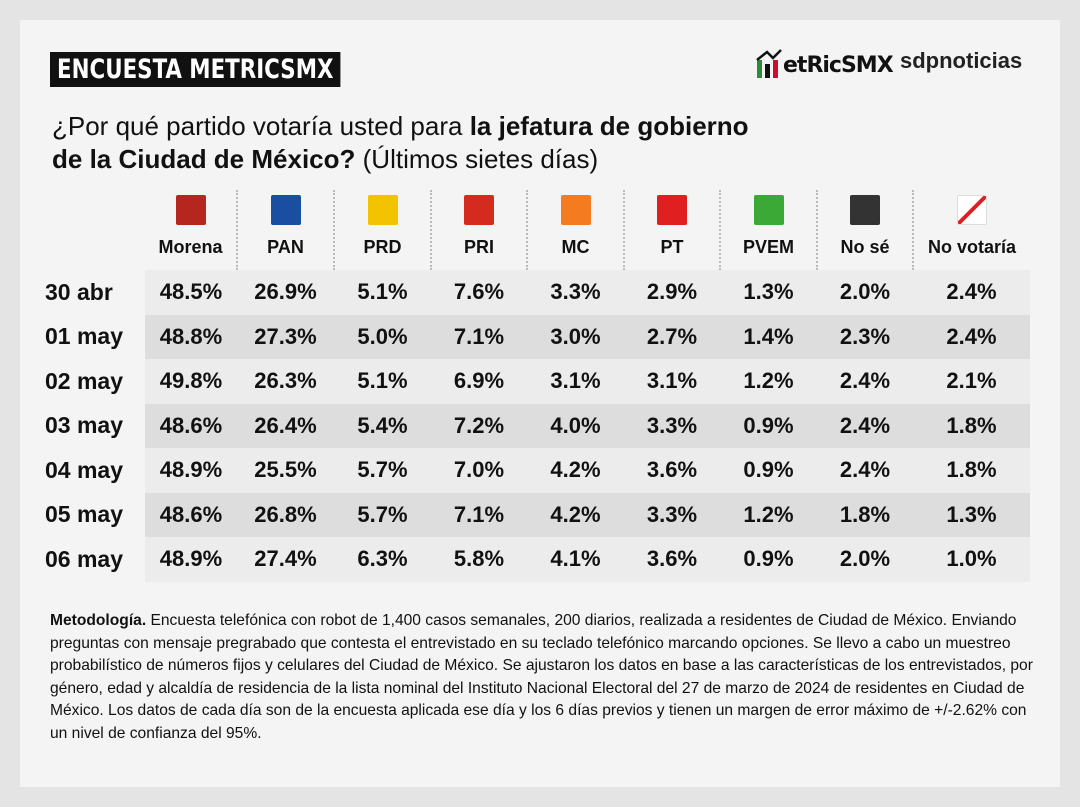 The width and height of the screenshot is (1080, 807). What do you see at coordinates (95, 381) in the screenshot?
I see `row-date: 02 may` at bounding box center [95, 381].